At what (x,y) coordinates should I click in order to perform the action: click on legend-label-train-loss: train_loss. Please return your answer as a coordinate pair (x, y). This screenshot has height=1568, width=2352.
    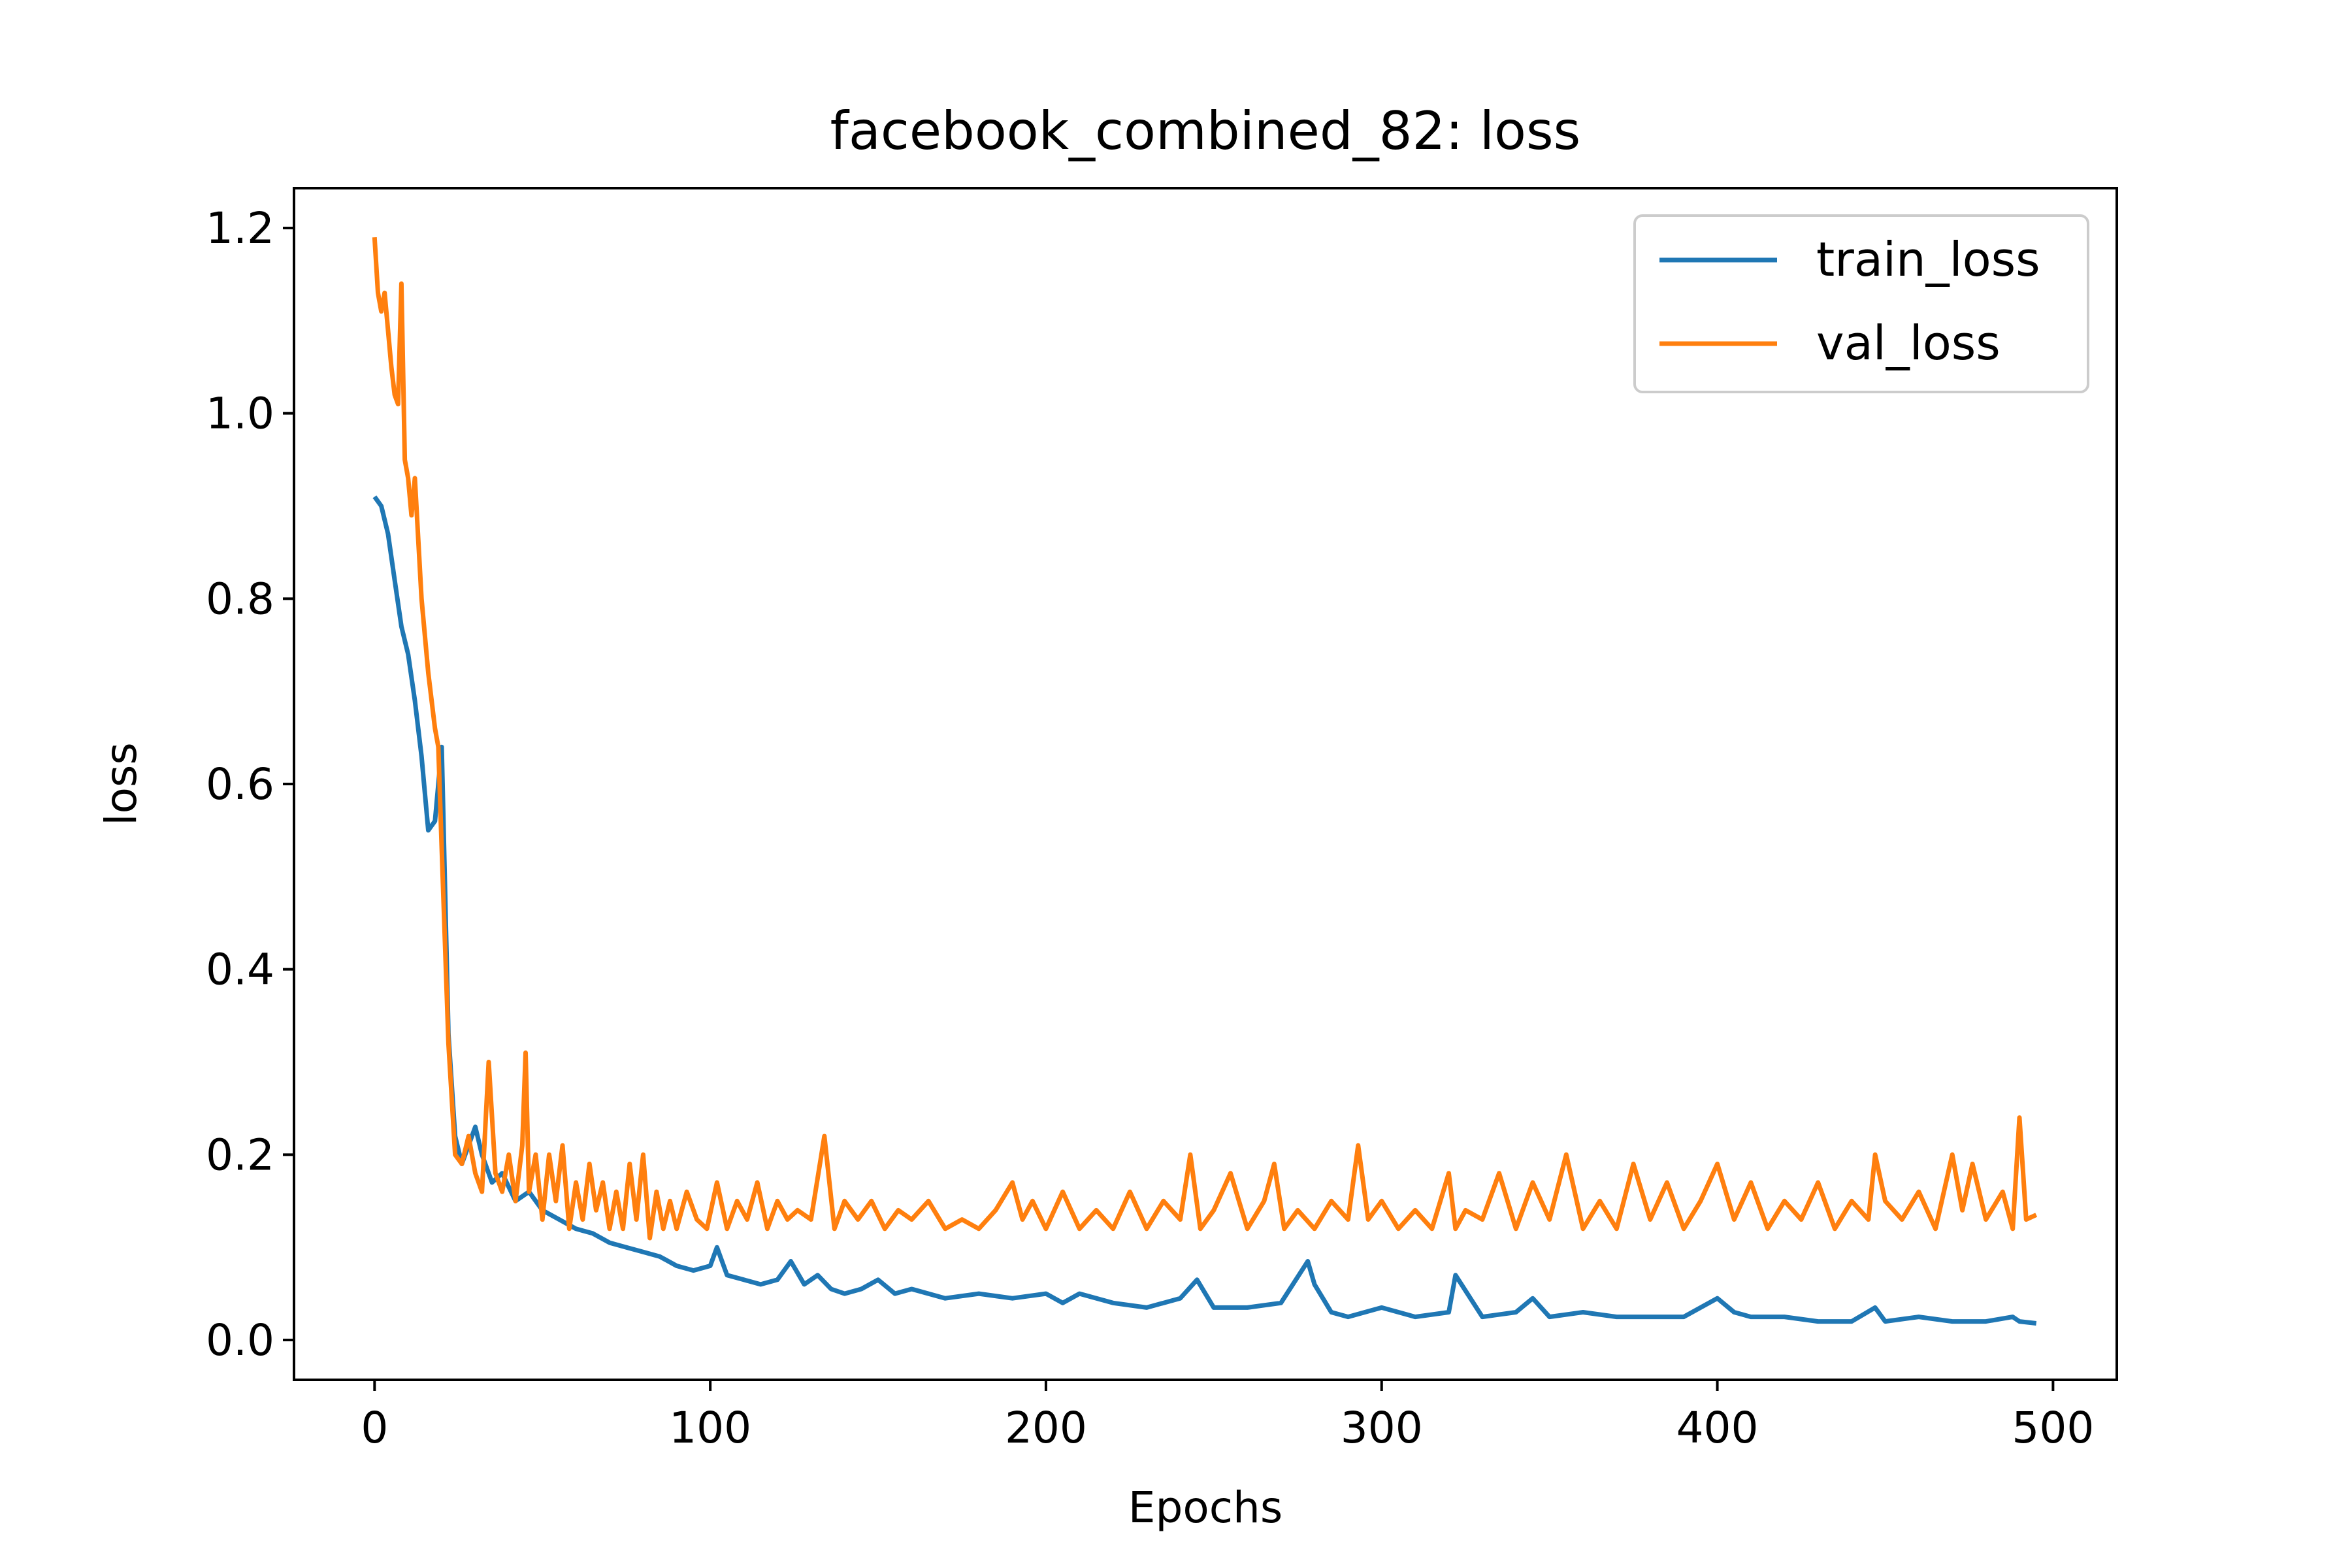
    Looking at the image, I should click on (1928, 259).